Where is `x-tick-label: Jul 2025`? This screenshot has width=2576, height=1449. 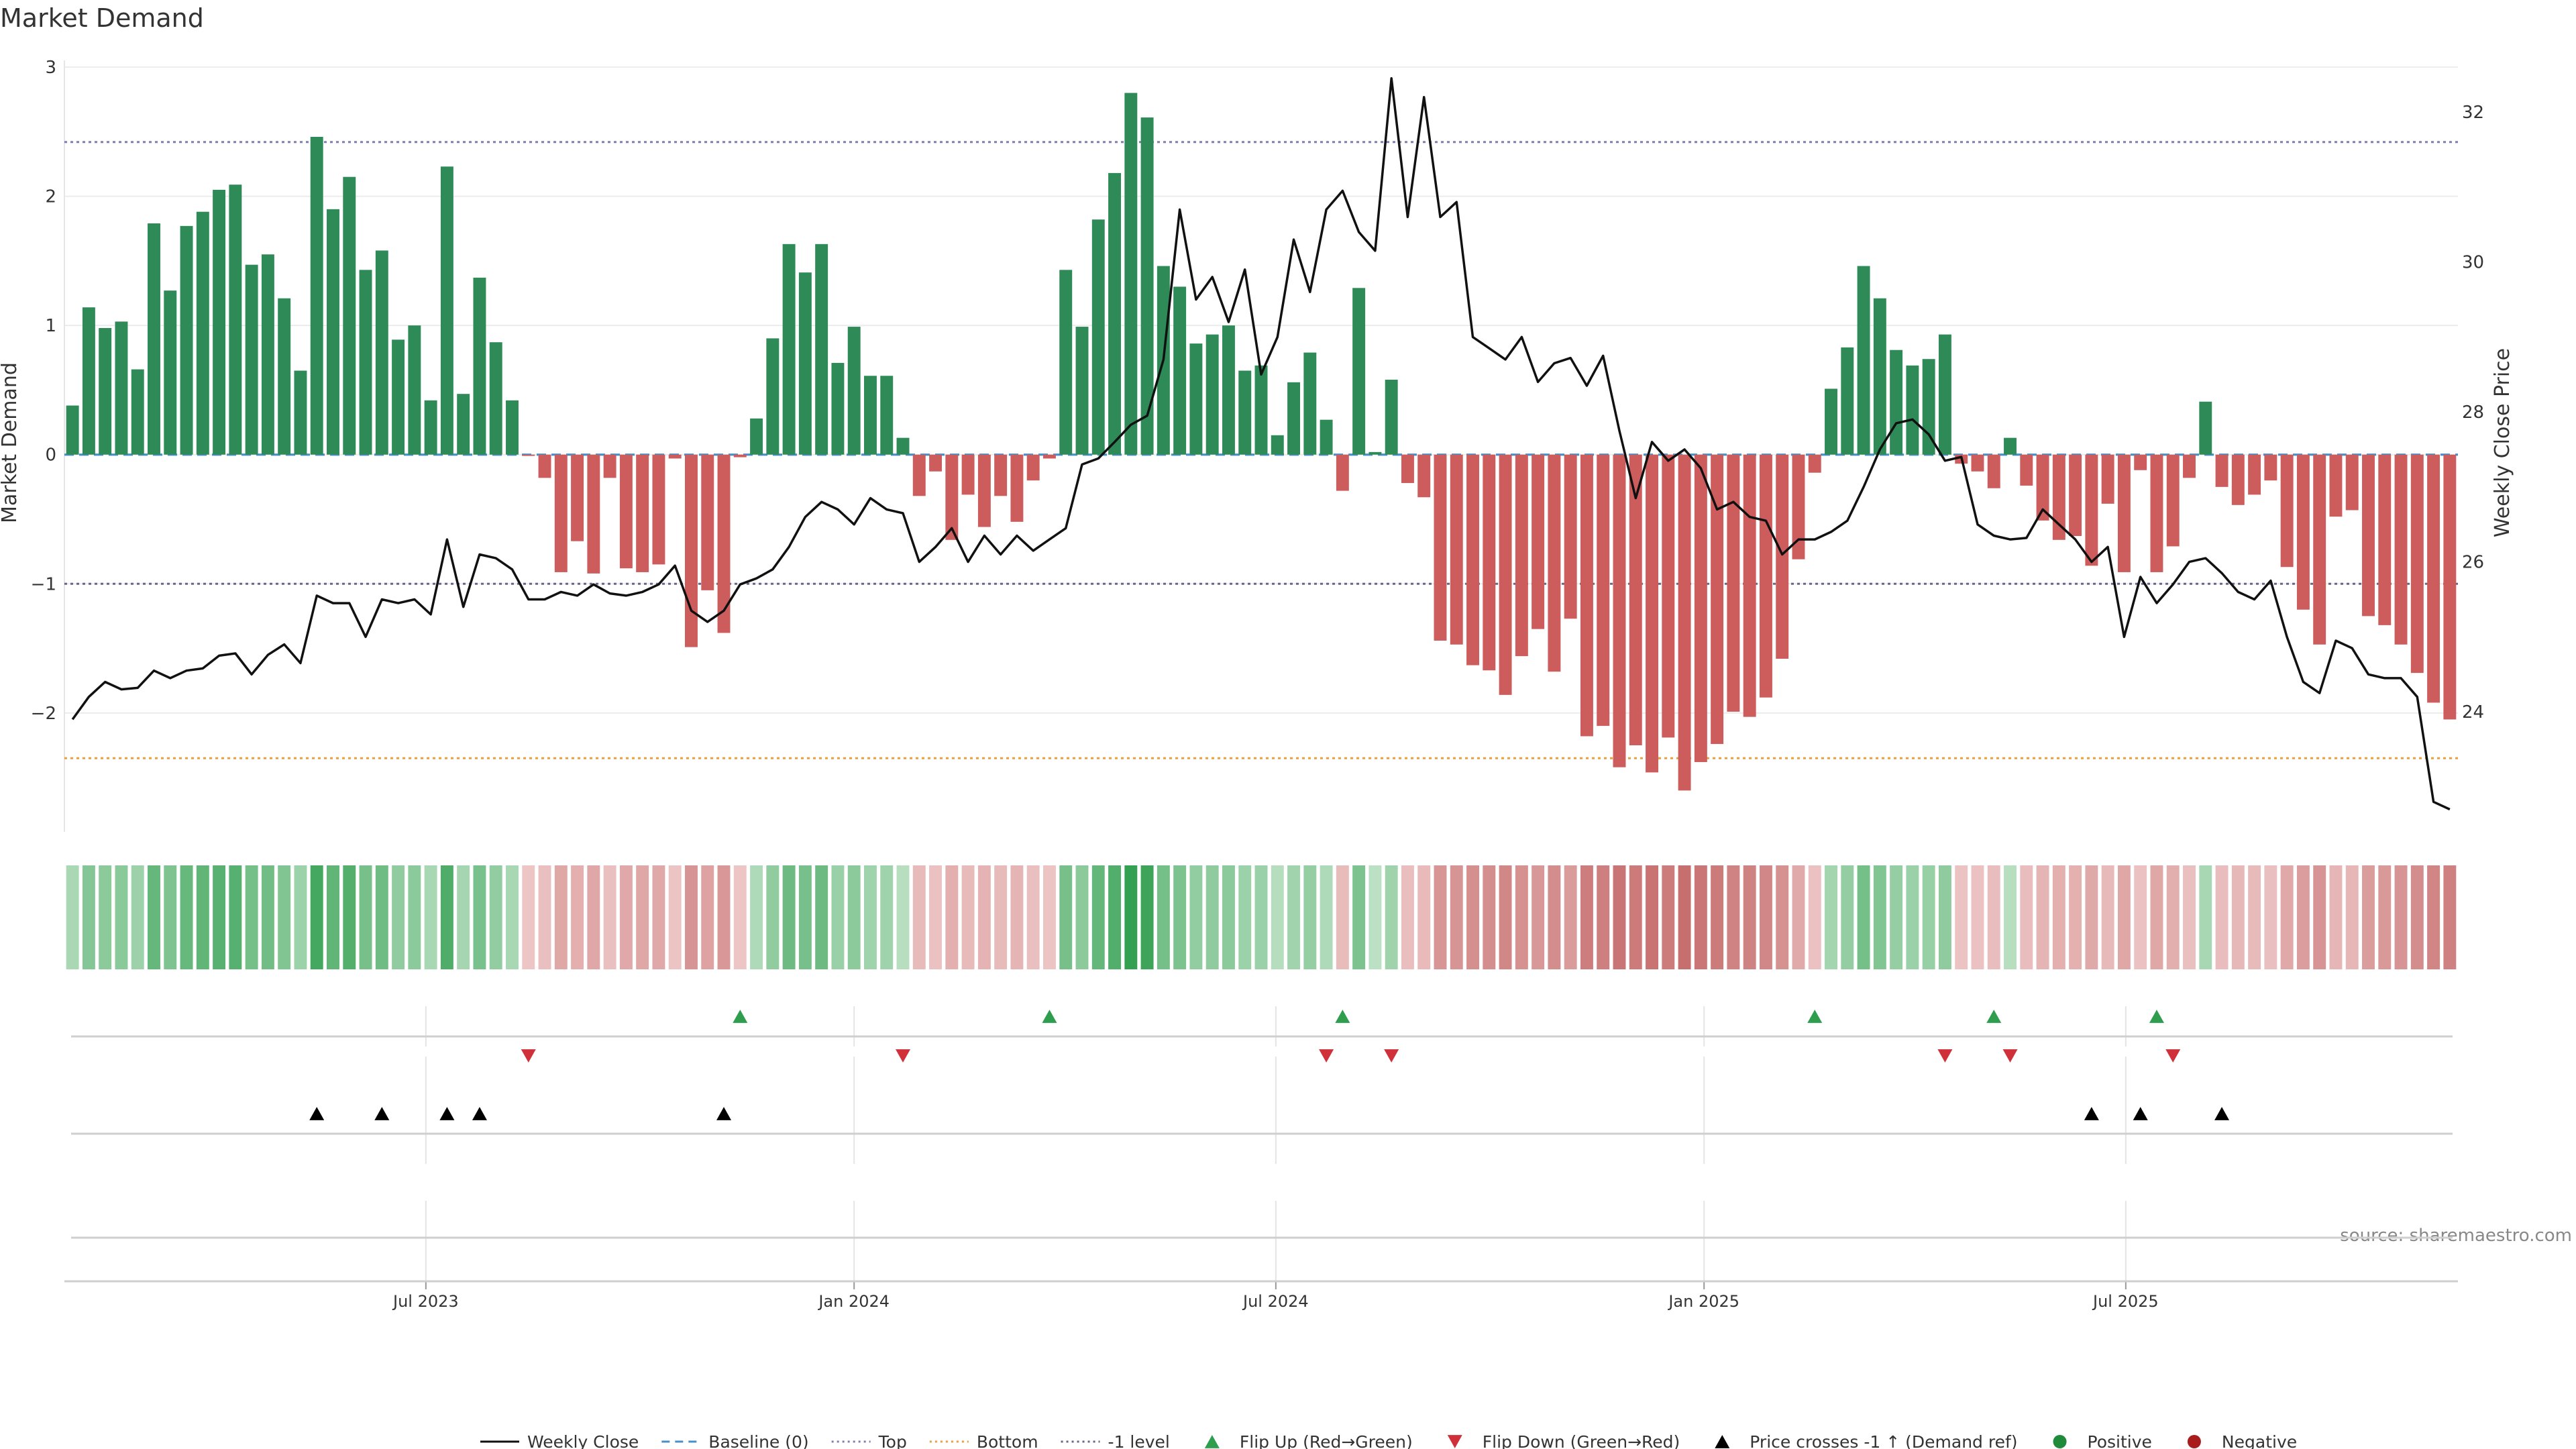
x-tick-label: Jul 2025 is located at coordinates (2125, 1301).